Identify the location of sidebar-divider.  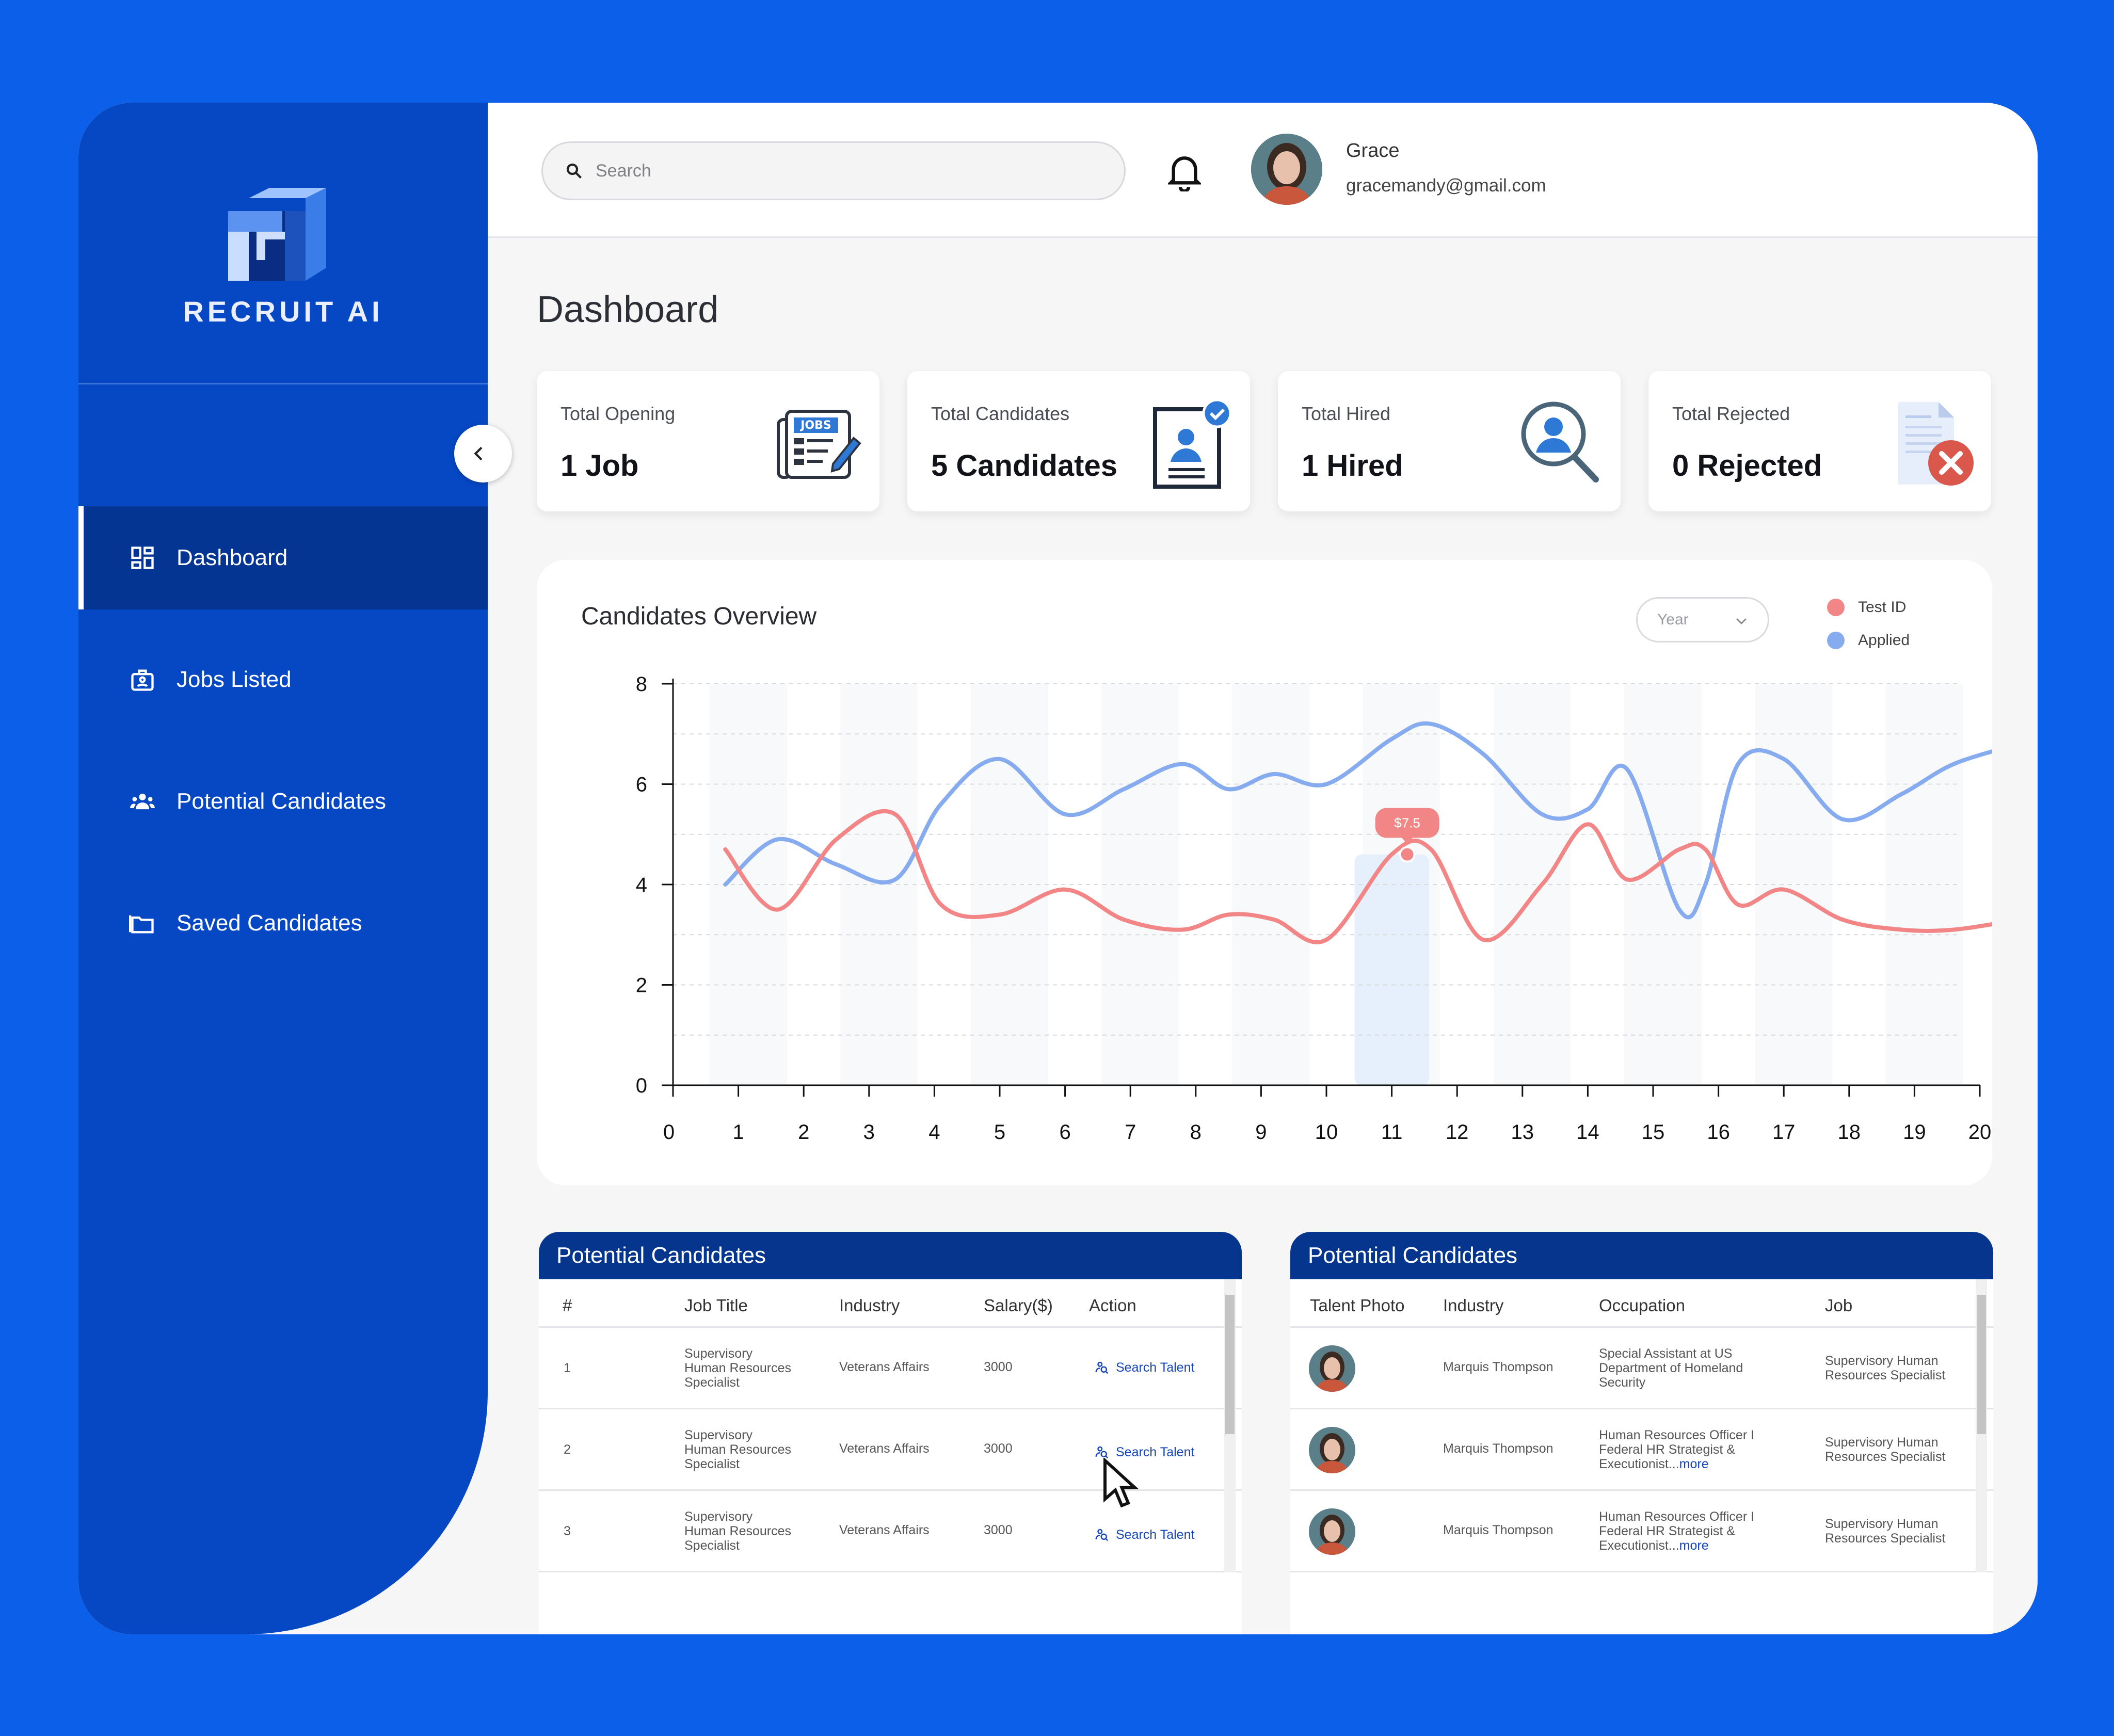
(283, 383).